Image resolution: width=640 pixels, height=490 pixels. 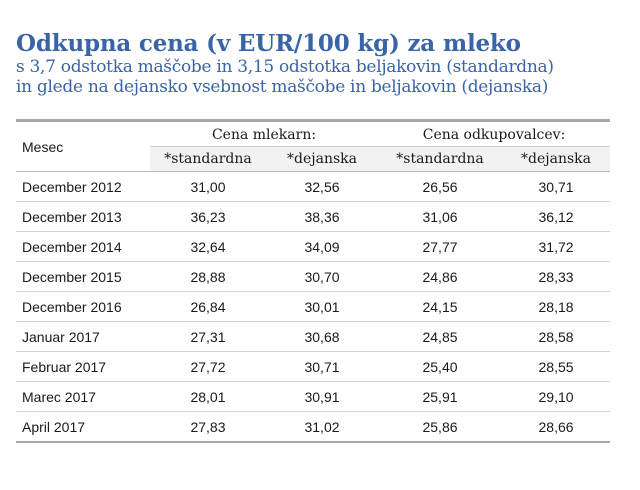 What do you see at coordinates (208, 396) in the screenshot?
I see `cell-mlekarn-standardna: 28,01` at bounding box center [208, 396].